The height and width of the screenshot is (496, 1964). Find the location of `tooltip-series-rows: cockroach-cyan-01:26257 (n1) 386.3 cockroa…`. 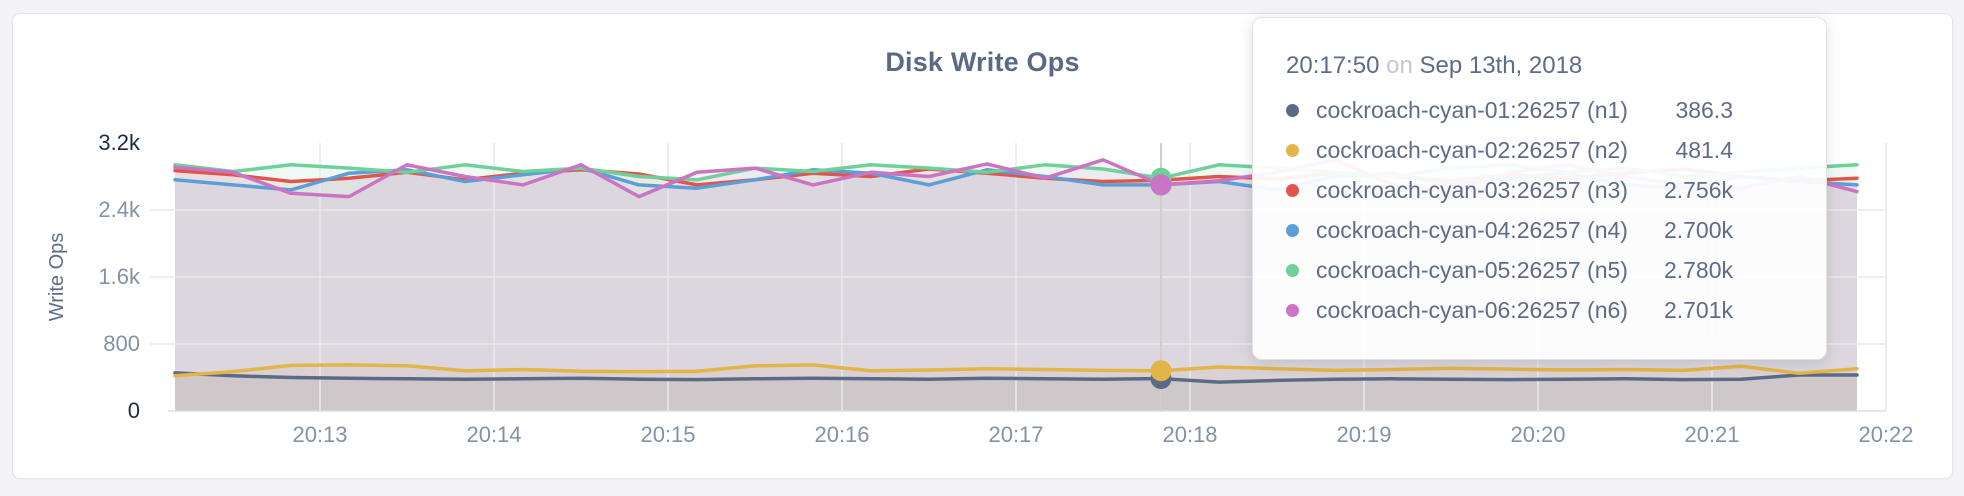

tooltip-series-rows: cockroach-cyan-01:26257 (n1) 386.3 cockroa… is located at coordinates (1539, 210).